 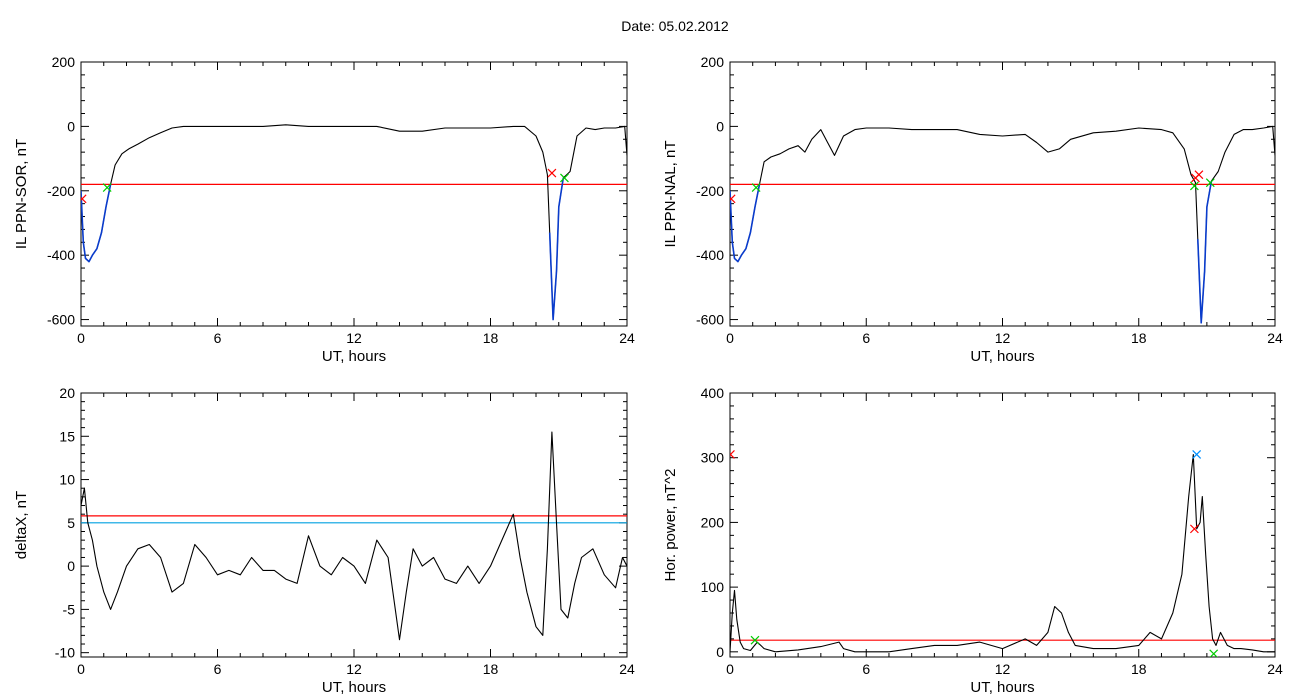 I want to click on y-tick-label: 10, so click(x=67, y=480).